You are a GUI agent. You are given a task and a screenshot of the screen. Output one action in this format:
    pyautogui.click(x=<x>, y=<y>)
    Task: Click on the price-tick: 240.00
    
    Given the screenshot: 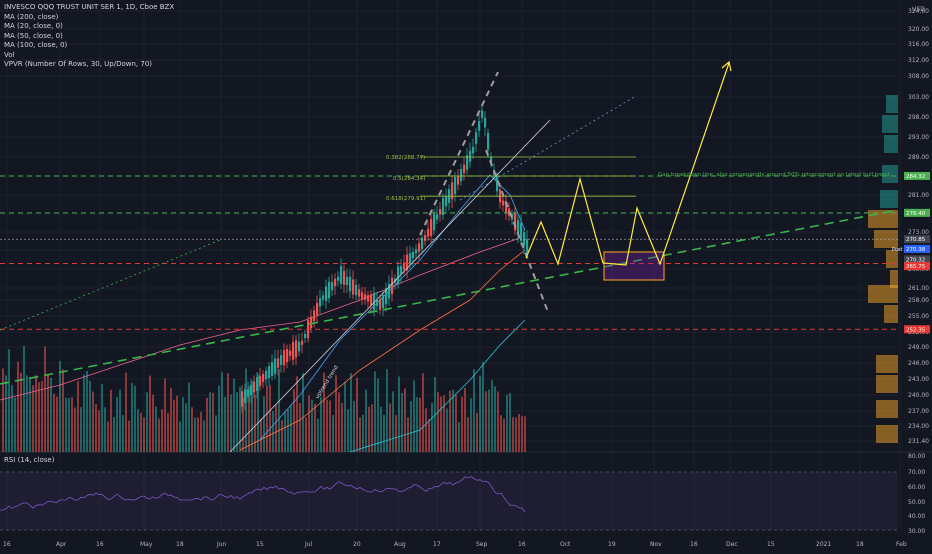 What is the action you would take?
    pyautogui.click(x=918, y=395)
    